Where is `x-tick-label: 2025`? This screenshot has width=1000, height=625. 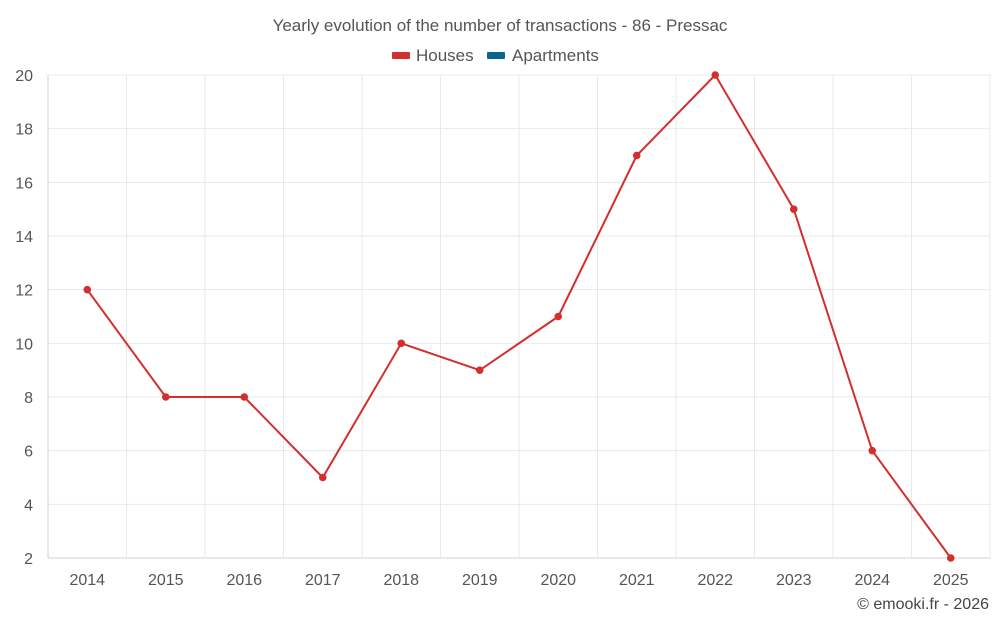
x-tick-label: 2025 is located at coordinates (951, 580).